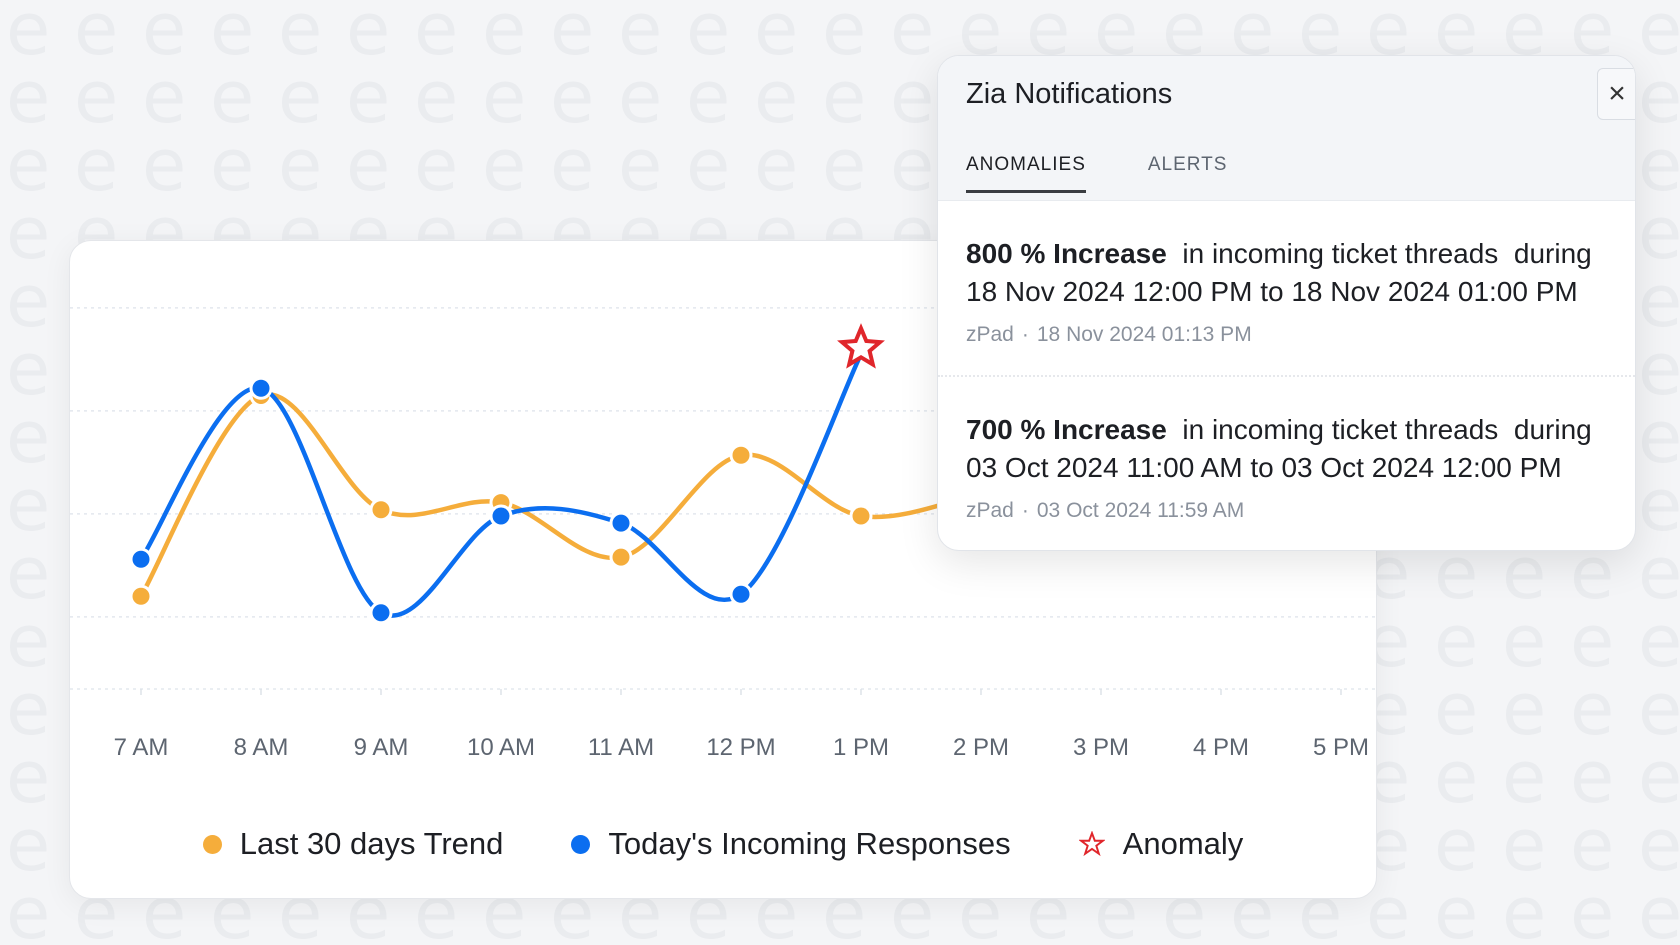 The width and height of the screenshot is (1680, 945). What do you see at coordinates (1101, 747) in the screenshot?
I see `x-tick-label: 3 PM` at bounding box center [1101, 747].